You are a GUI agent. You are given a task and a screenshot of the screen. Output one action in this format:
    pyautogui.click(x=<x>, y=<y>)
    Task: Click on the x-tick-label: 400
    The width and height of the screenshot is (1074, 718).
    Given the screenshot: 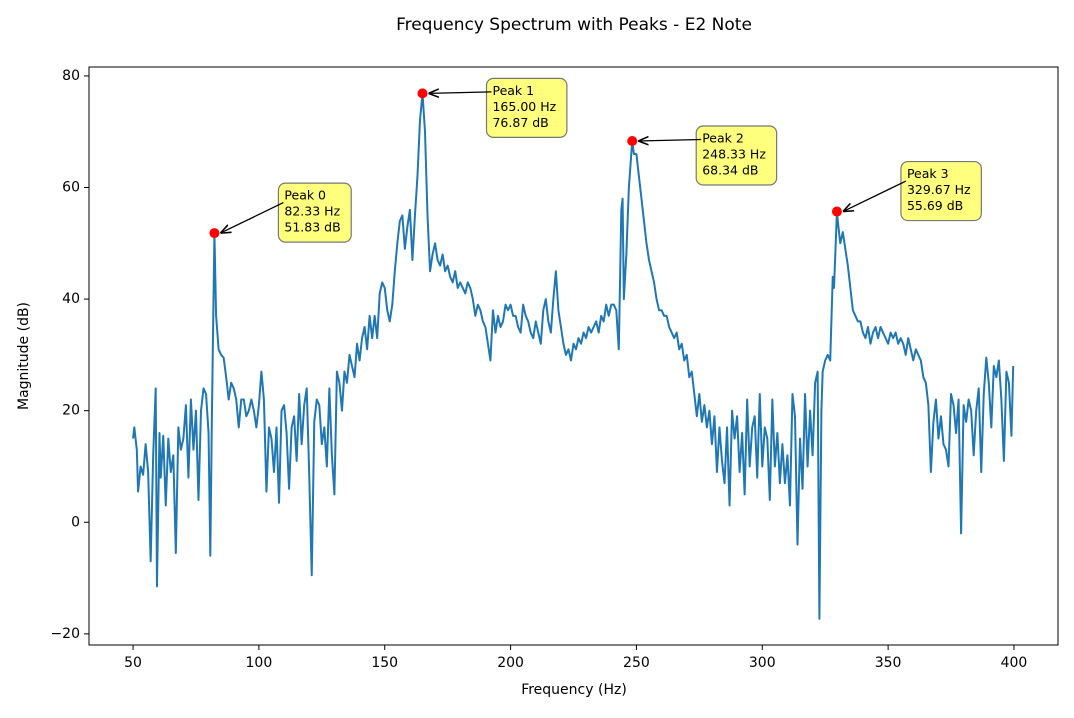 What is the action you would take?
    pyautogui.click(x=1014, y=663)
    